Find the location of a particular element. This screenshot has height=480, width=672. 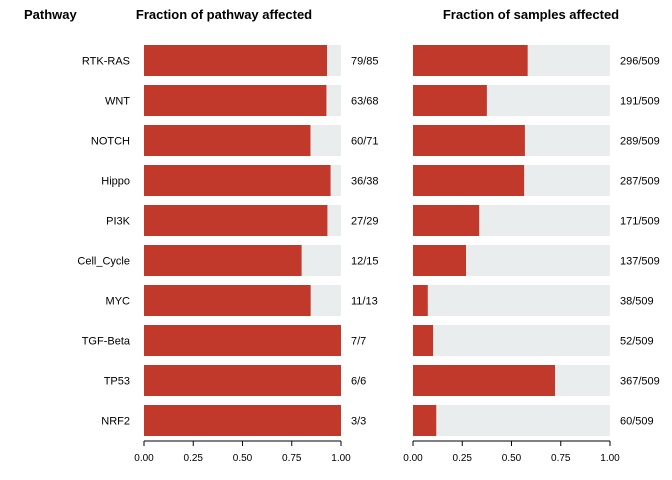

right-bar-label: 60/509 is located at coordinates (637, 422).